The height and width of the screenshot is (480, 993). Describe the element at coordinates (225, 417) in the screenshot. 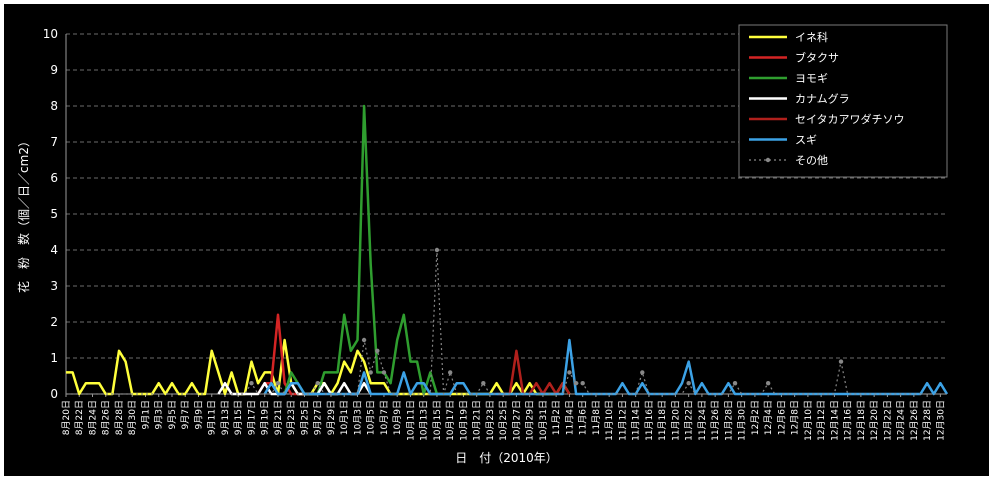

I see `x-tick-label: 9月13日` at that location.